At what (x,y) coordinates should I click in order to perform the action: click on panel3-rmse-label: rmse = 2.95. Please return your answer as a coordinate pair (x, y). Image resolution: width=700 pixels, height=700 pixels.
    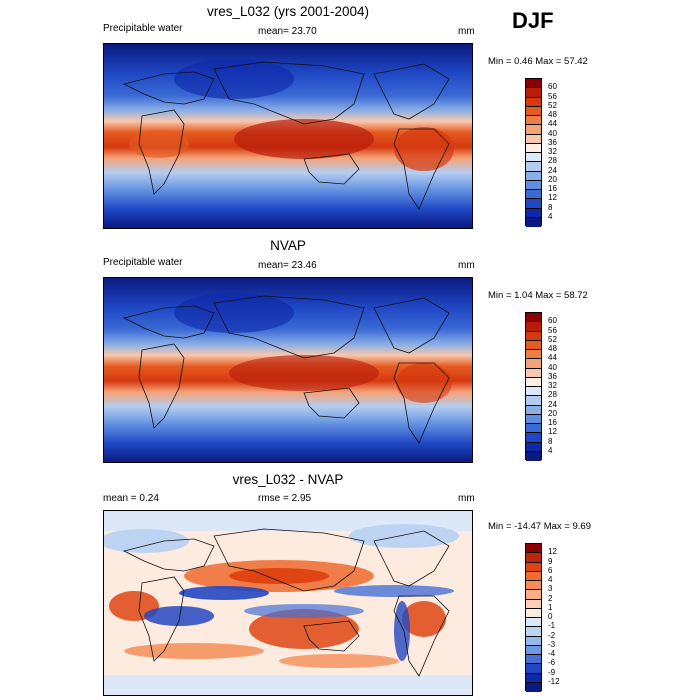
    Looking at the image, I should click on (285, 498).